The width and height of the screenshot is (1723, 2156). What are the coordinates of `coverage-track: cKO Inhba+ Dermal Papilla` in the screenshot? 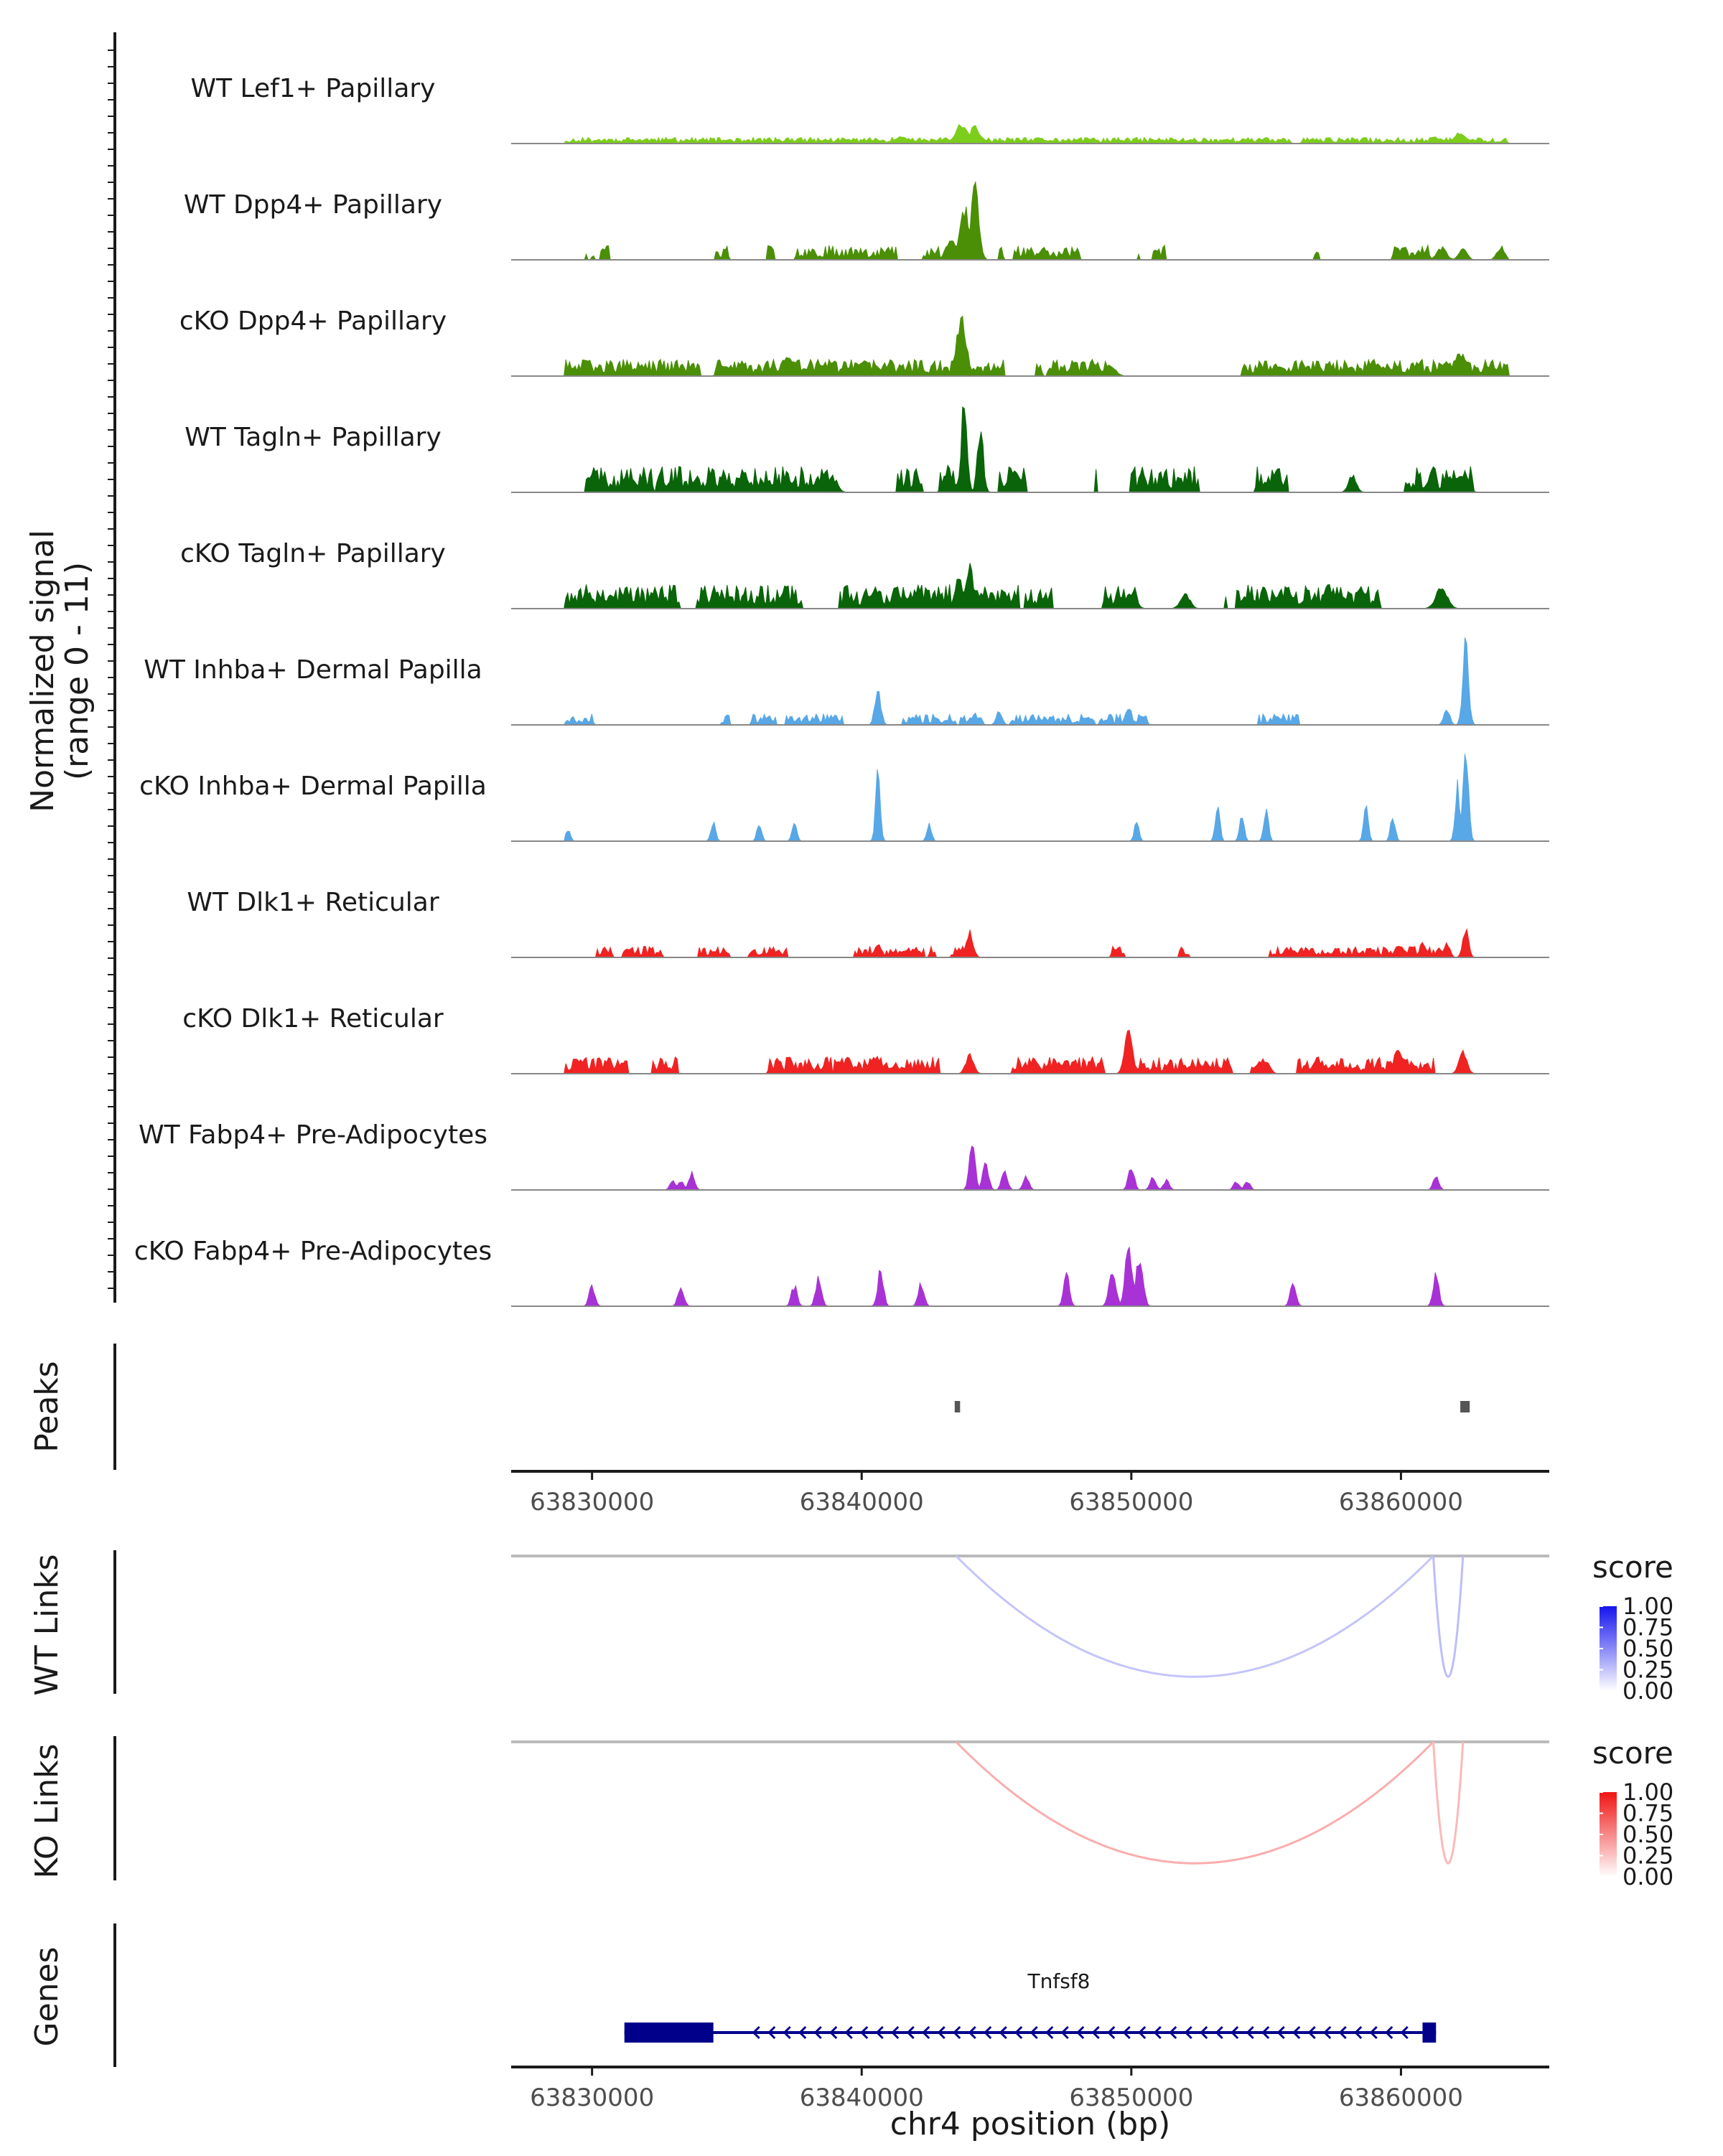 It's located at (844, 798).